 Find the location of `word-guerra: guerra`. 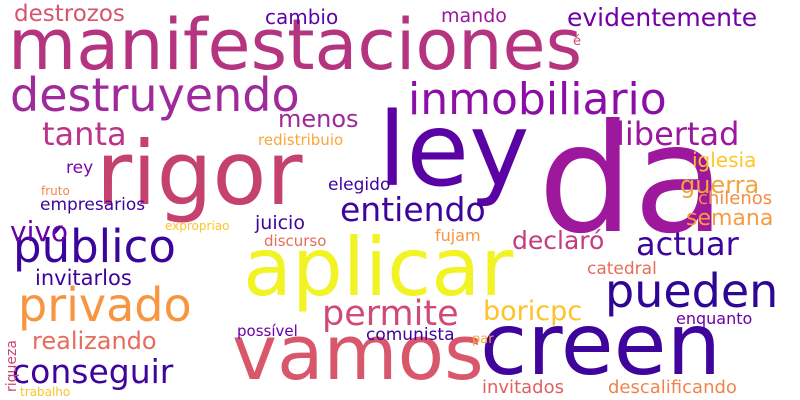

word-guerra: guerra is located at coordinates (720, 185).